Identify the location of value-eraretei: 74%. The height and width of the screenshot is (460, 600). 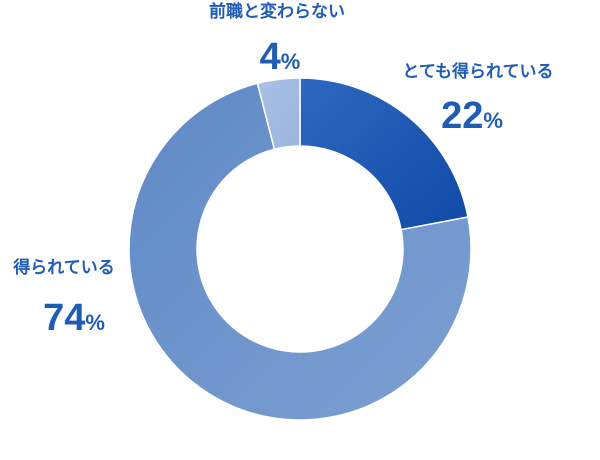
(74, 318).